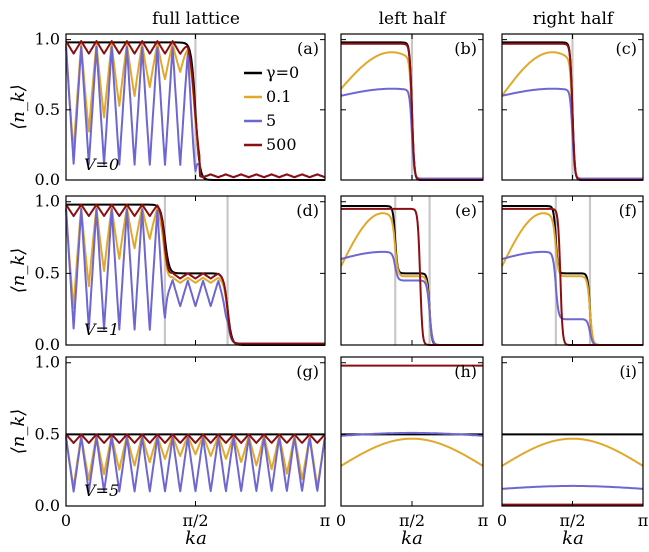  I want to click on panel-label: (b), so click(465, 48).